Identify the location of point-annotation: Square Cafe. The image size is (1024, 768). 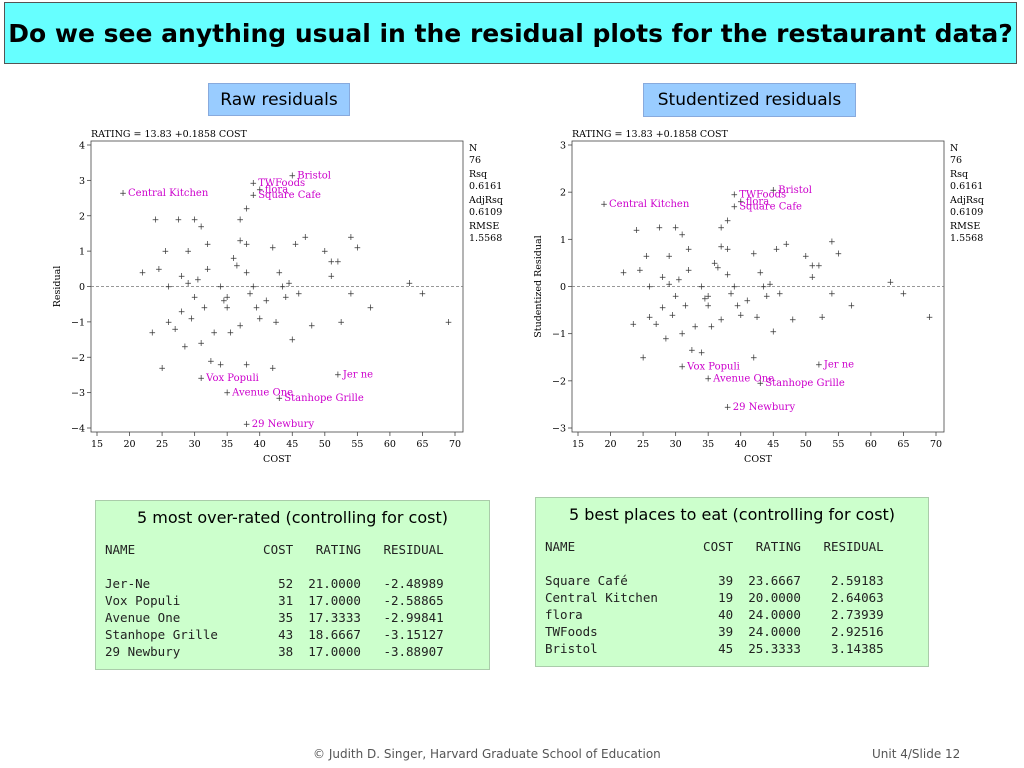
(770, 206).